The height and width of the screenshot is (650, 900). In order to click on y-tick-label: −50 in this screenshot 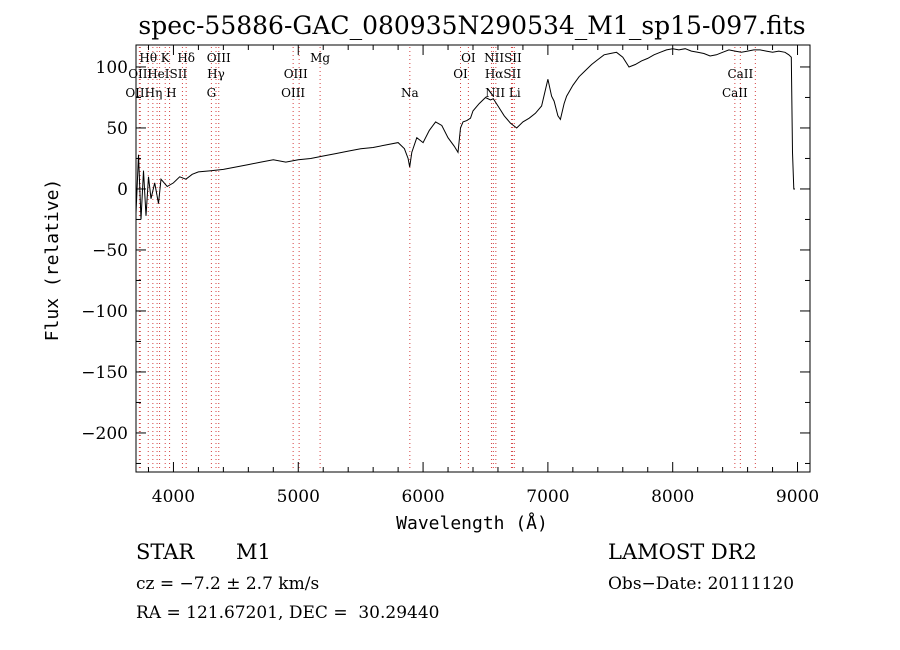, I will do `click(110, 251)`.